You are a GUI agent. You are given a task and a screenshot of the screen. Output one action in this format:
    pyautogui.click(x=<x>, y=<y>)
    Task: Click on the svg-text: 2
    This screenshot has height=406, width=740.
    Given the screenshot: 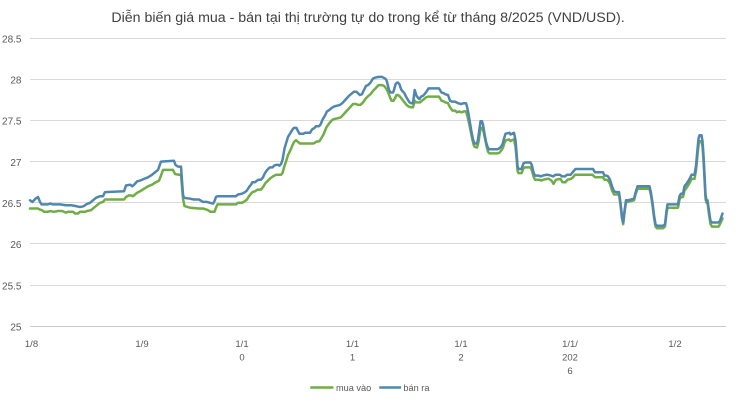 What is the action you would take?
    pyautogui.click(x=460, y=357)
    